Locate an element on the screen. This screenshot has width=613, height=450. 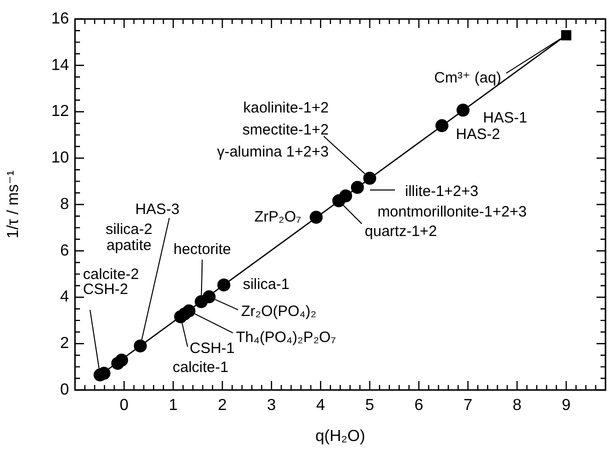
y-tick-label: 6 is located at coordinates (65, 251).